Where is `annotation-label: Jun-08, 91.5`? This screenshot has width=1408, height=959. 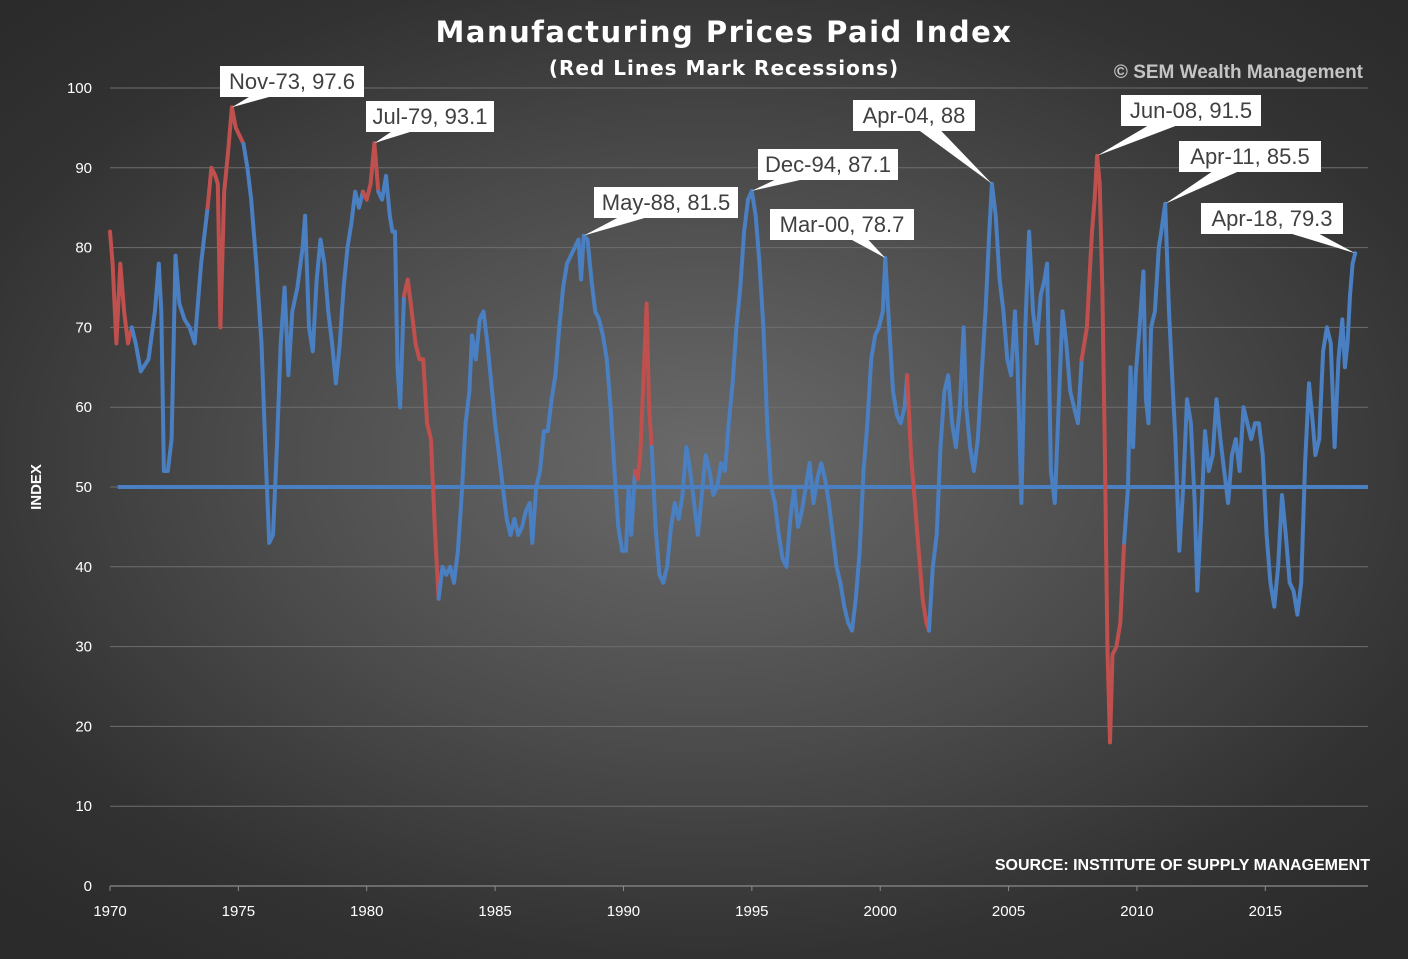 annotation-label: Jun-08, 91.5 is located at coordinates (1191, 110).